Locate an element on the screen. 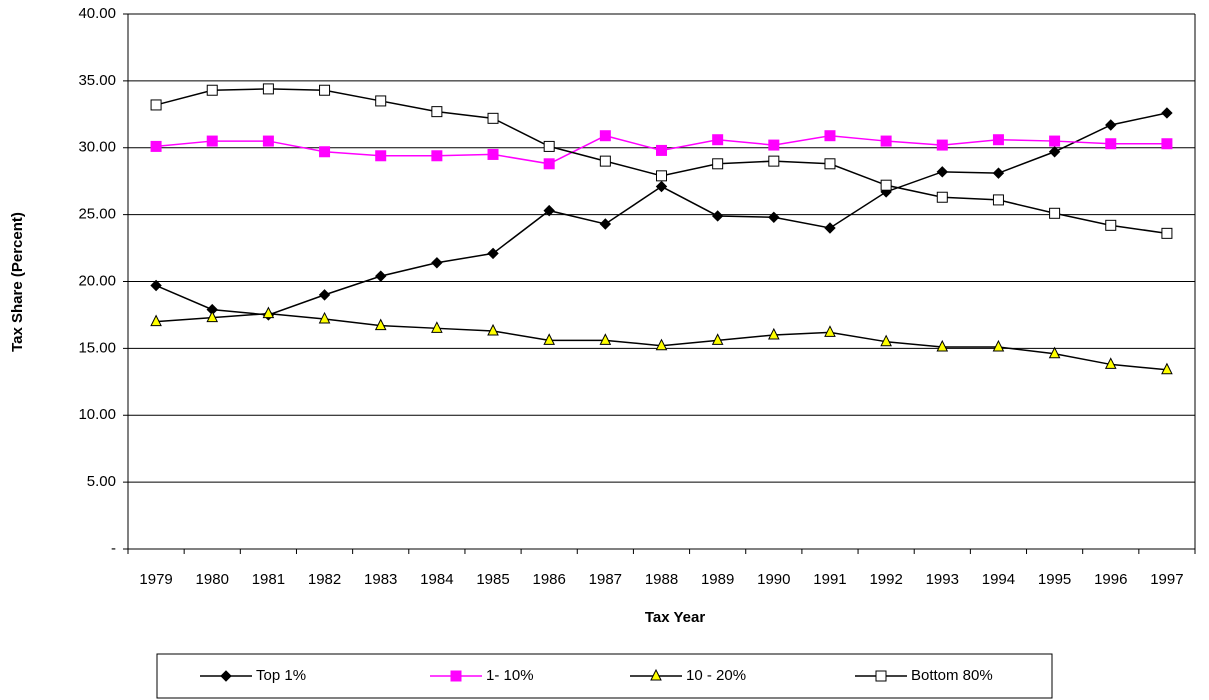  y-axis-title: Tax Share (Percent) is located at coordinates (17, 282).